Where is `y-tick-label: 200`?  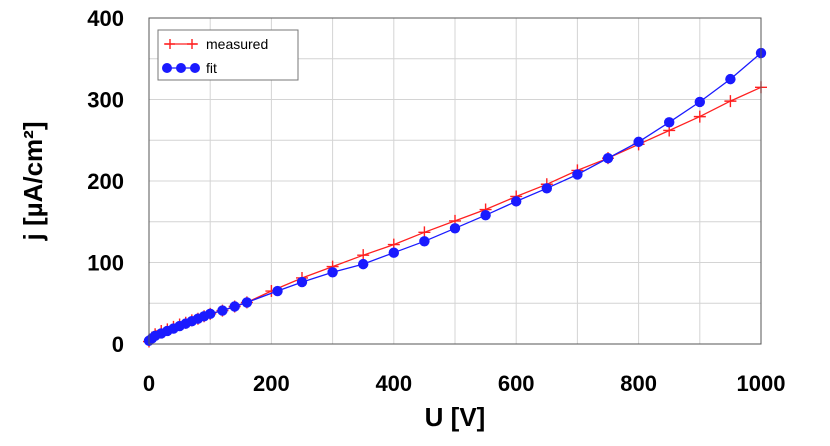
y-tick-label: 200 is located at coordinates (105, 181).